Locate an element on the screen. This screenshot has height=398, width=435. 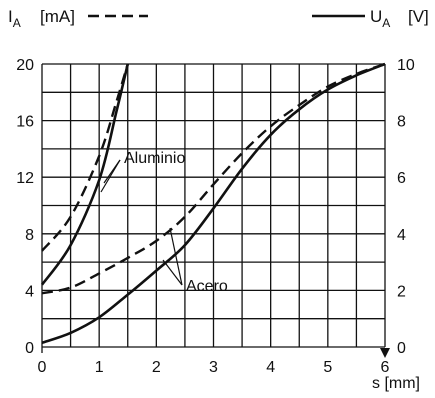
x-axis-ticks: 0 1 2 3 4 5 6 is located at coordinates (214, 367).